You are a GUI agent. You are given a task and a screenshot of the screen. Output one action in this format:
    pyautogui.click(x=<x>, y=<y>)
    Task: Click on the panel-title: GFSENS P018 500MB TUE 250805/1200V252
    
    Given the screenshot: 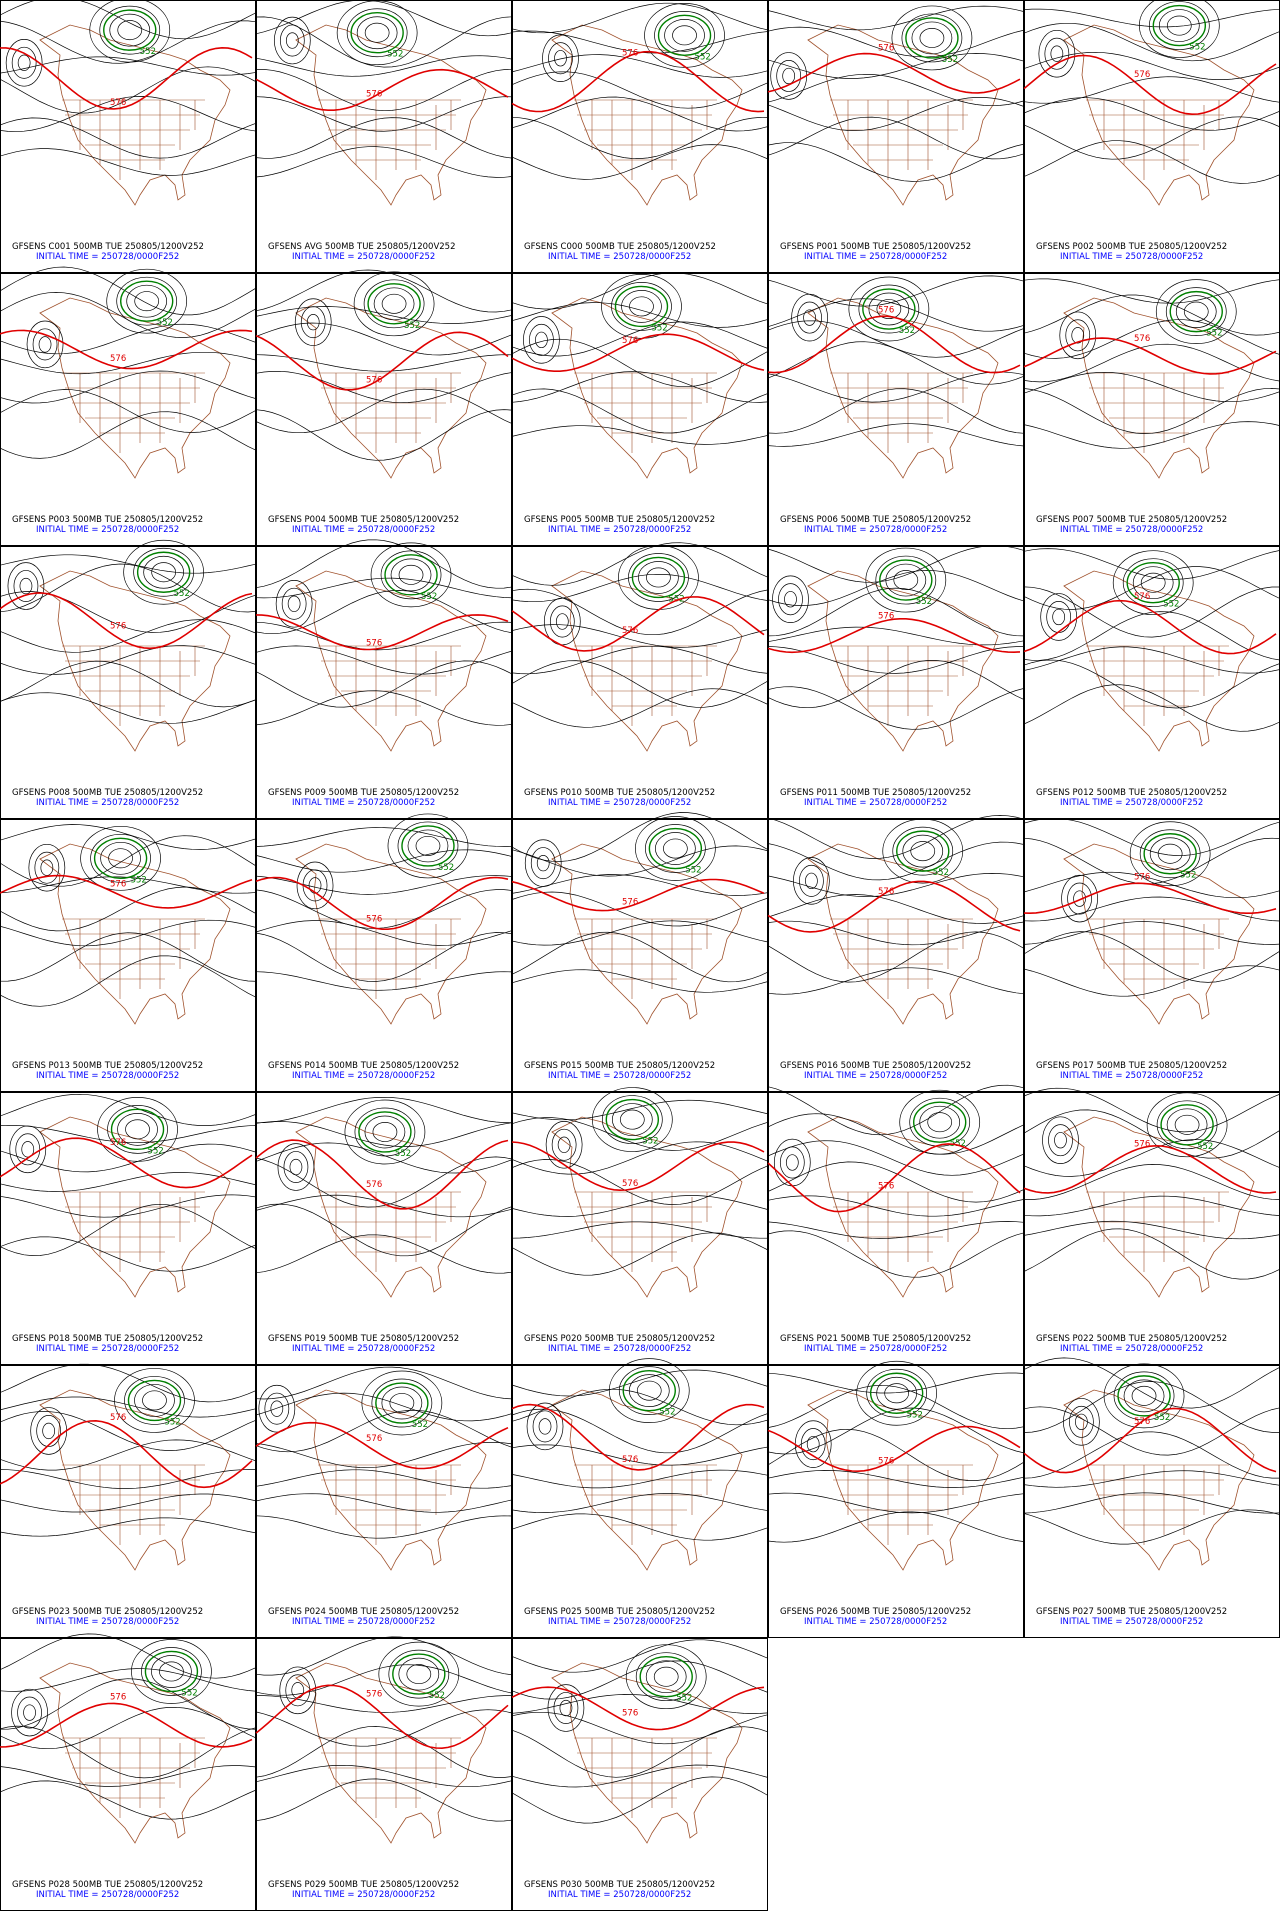 What is the action you would take?
    pyautogui.click(x=107, y=1339)
    